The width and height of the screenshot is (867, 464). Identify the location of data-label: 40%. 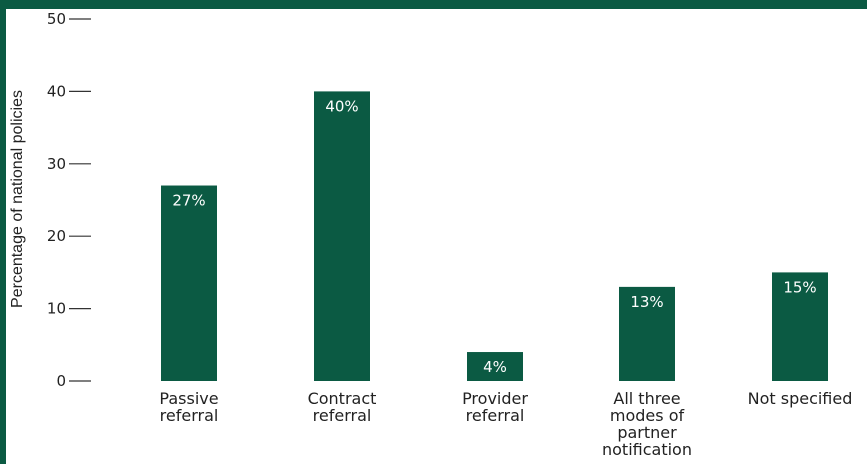
(341, 106).